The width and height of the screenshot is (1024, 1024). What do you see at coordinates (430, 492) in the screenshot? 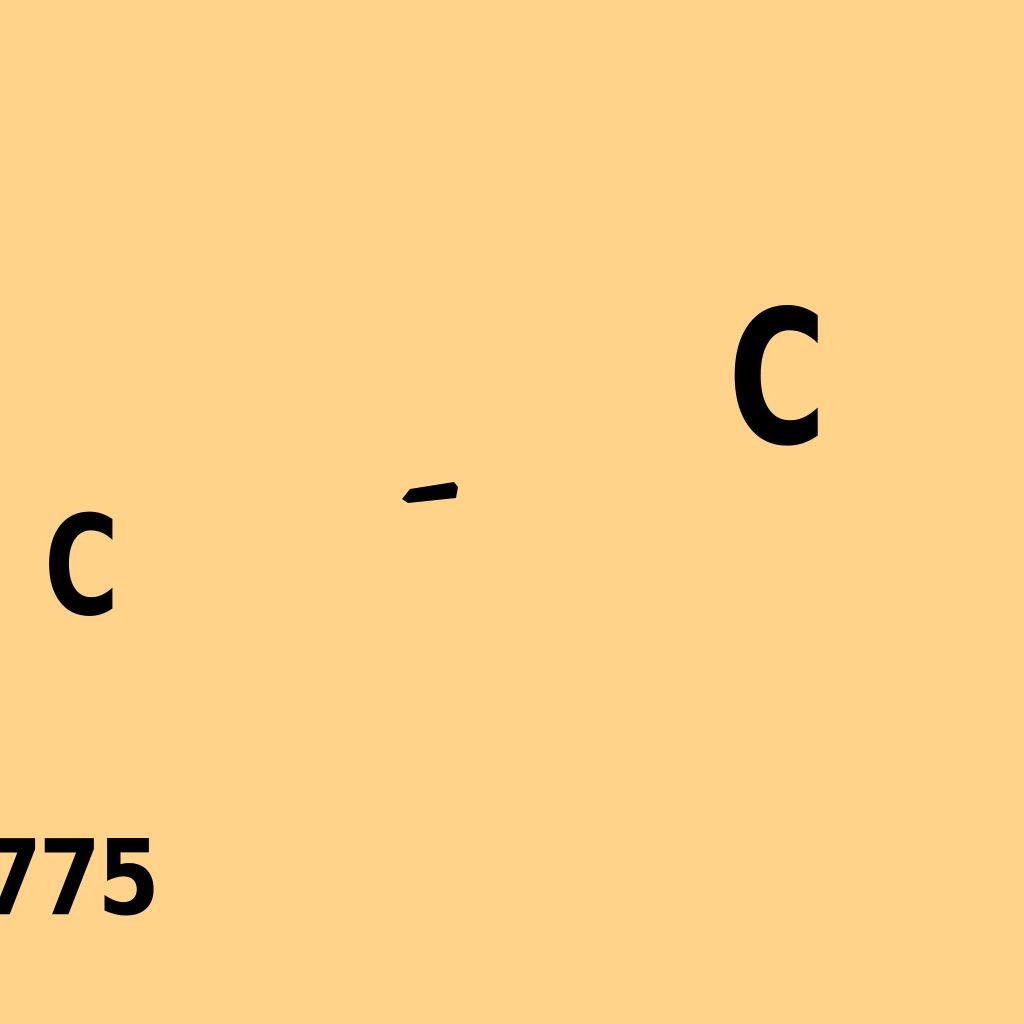
I see `dash-glyph` at bounding box center [430, 492].